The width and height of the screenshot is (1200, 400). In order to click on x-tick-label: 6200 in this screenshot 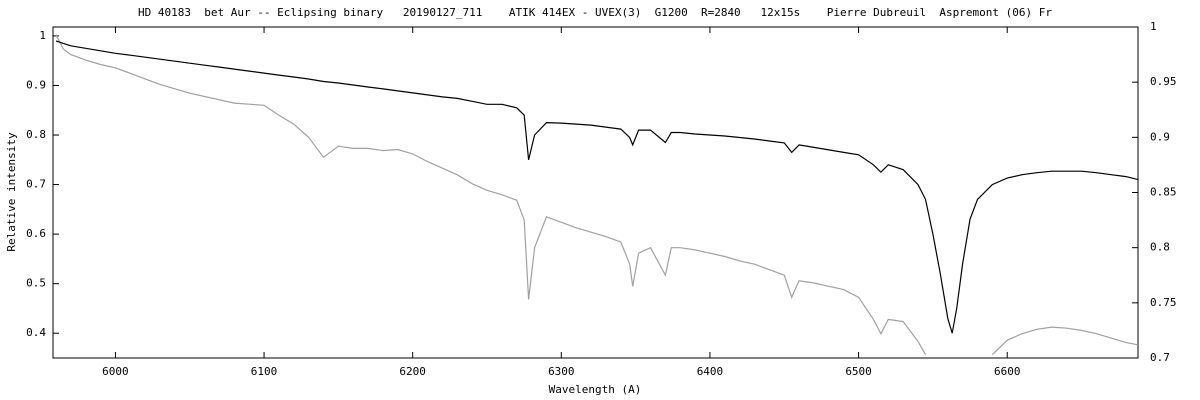, I will do `click(412, 371)`.